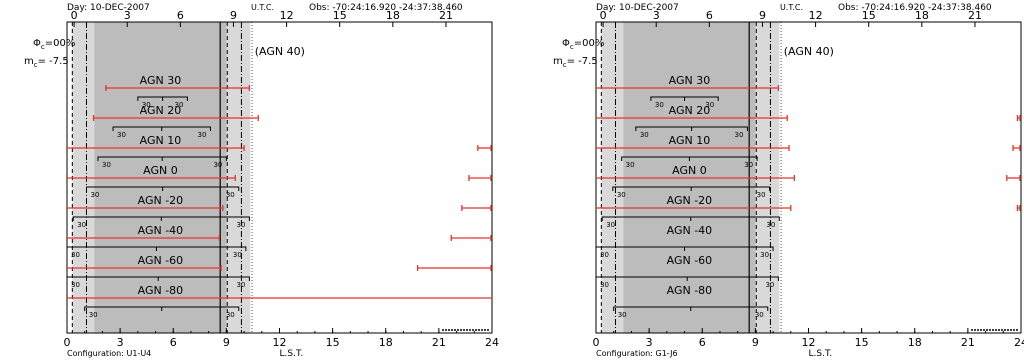  I want to click on target-name: AGN 30, so click(161, 80).